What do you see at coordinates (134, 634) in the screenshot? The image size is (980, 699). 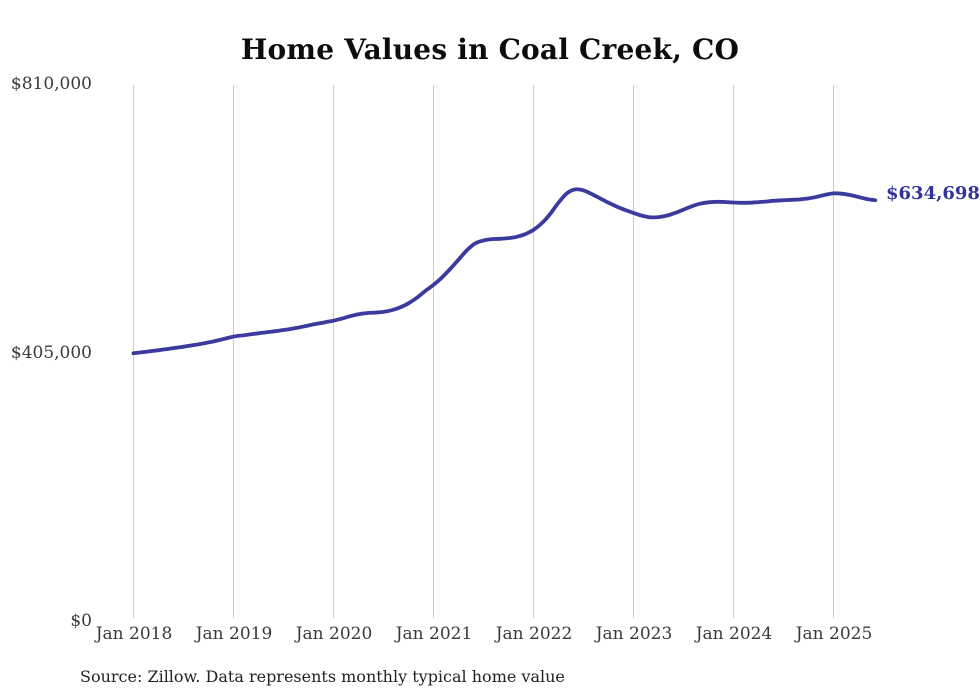 I see `x-tick-label-2018: Jan 2018` at bounding box center [134, 634].